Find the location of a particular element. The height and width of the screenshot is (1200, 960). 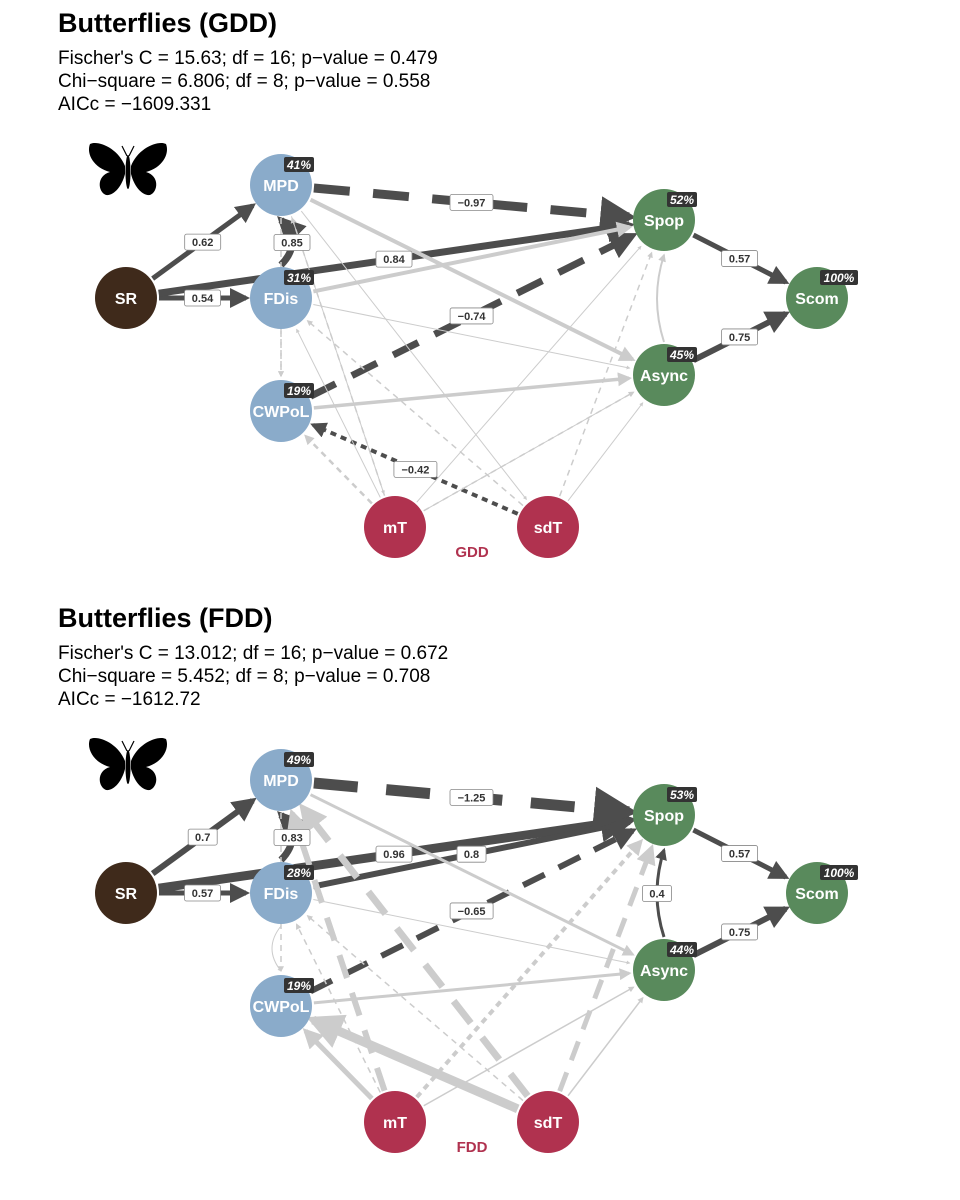

coefficient-label: 0.96 is located at coordinates (394, 854).